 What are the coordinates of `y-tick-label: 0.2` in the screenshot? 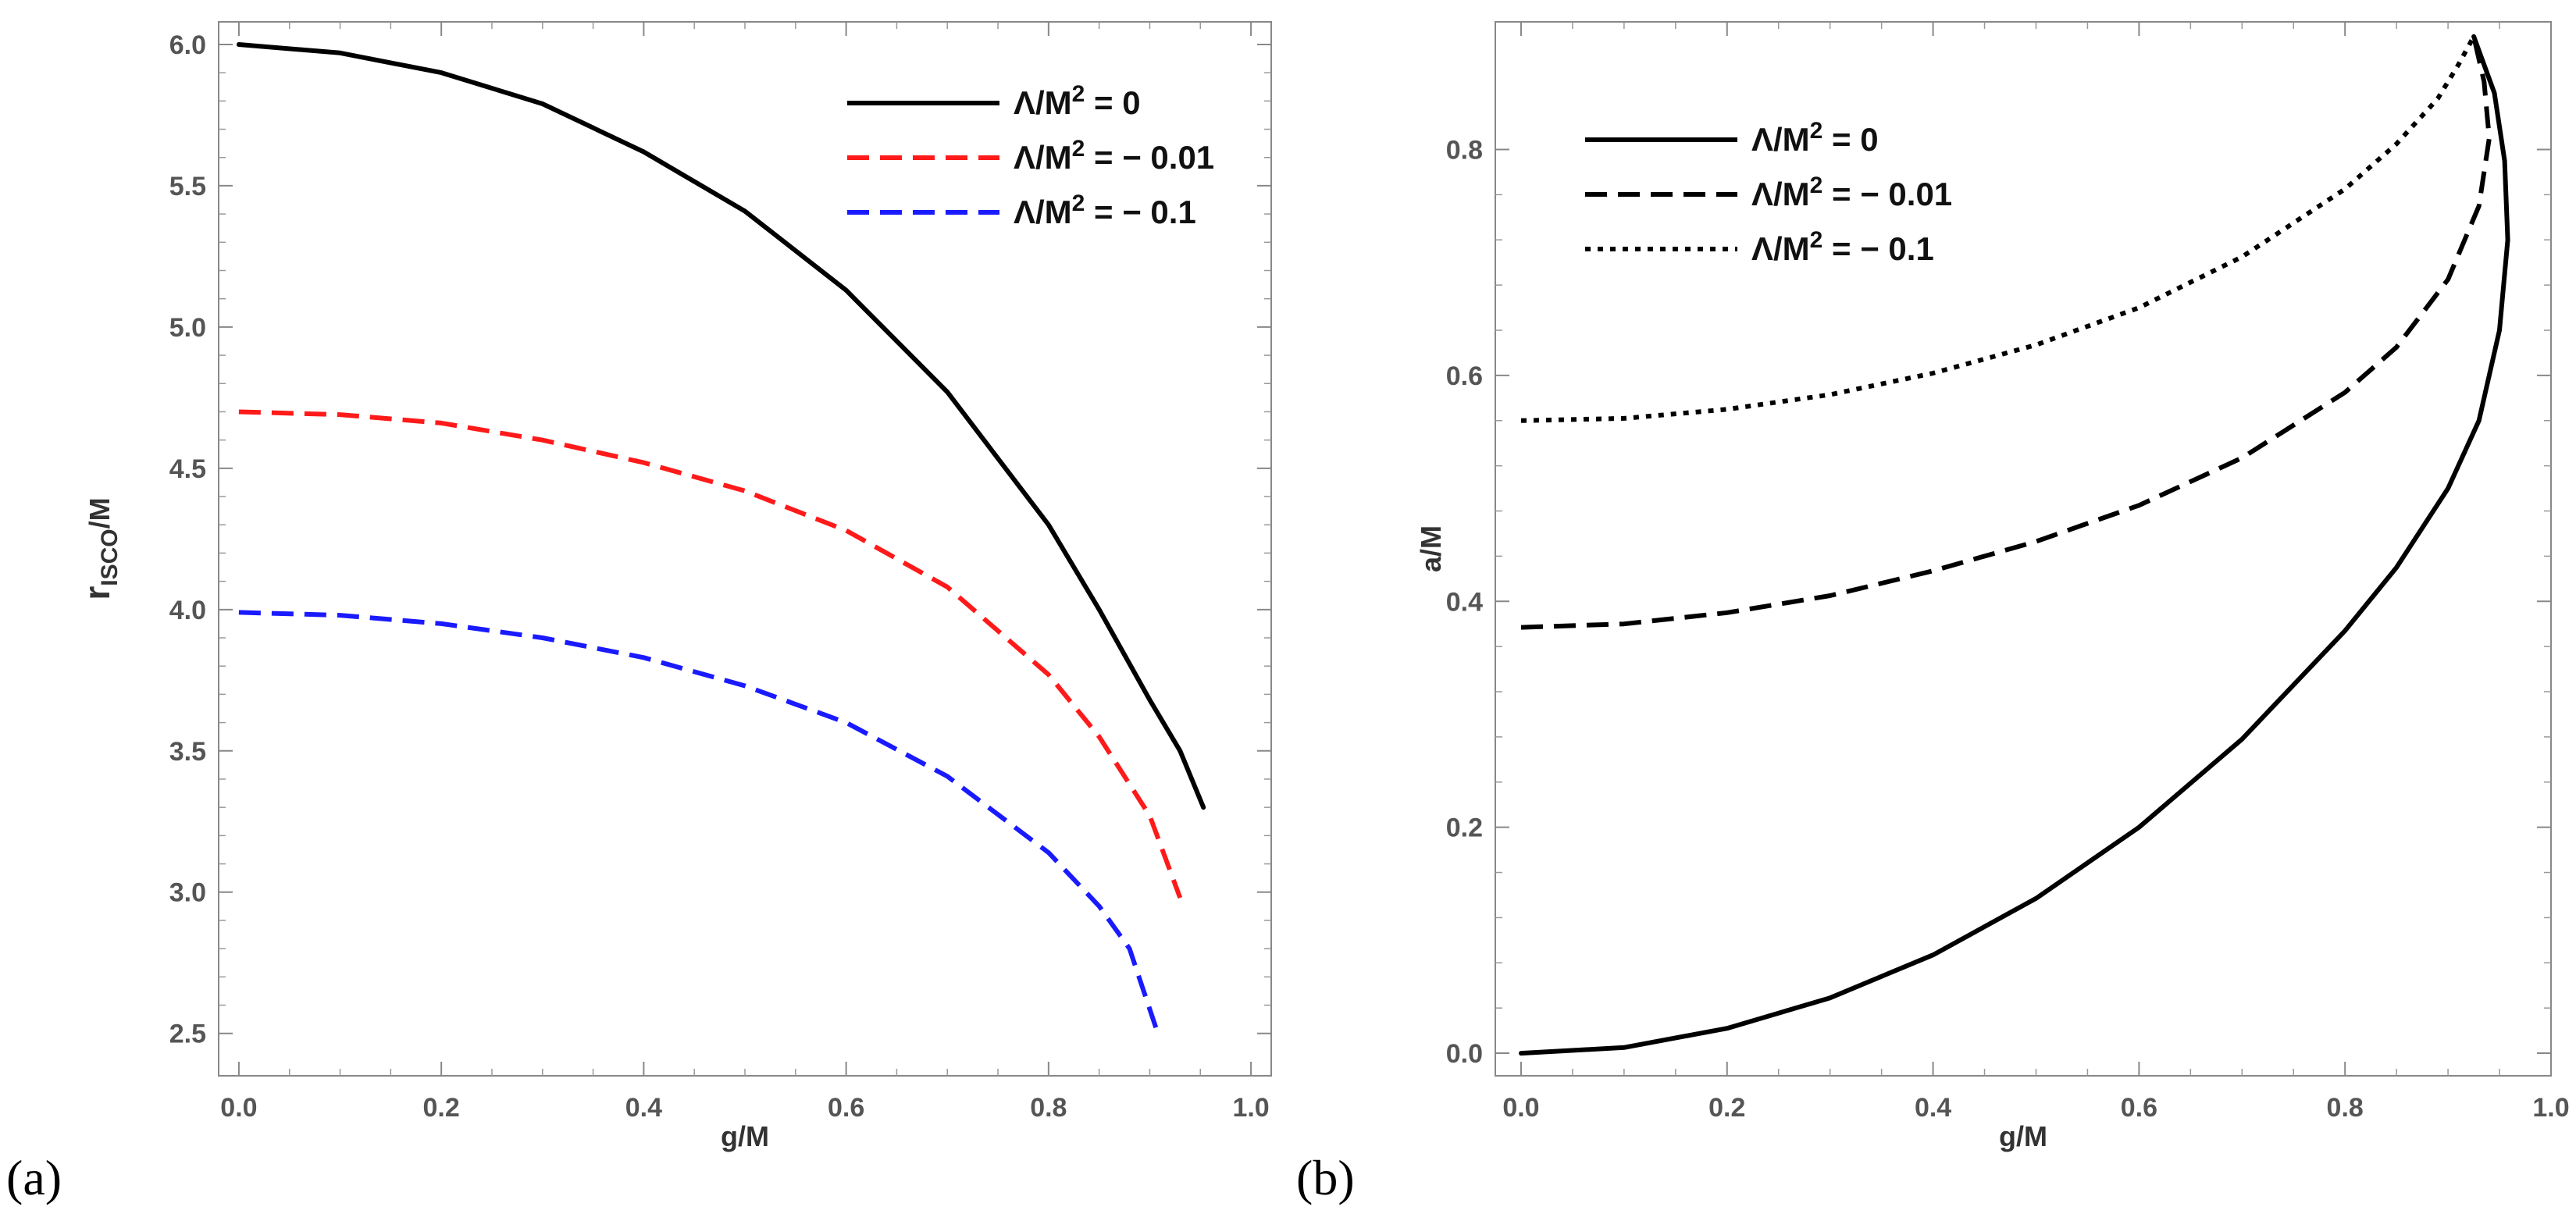 It's located at (1464, 828).